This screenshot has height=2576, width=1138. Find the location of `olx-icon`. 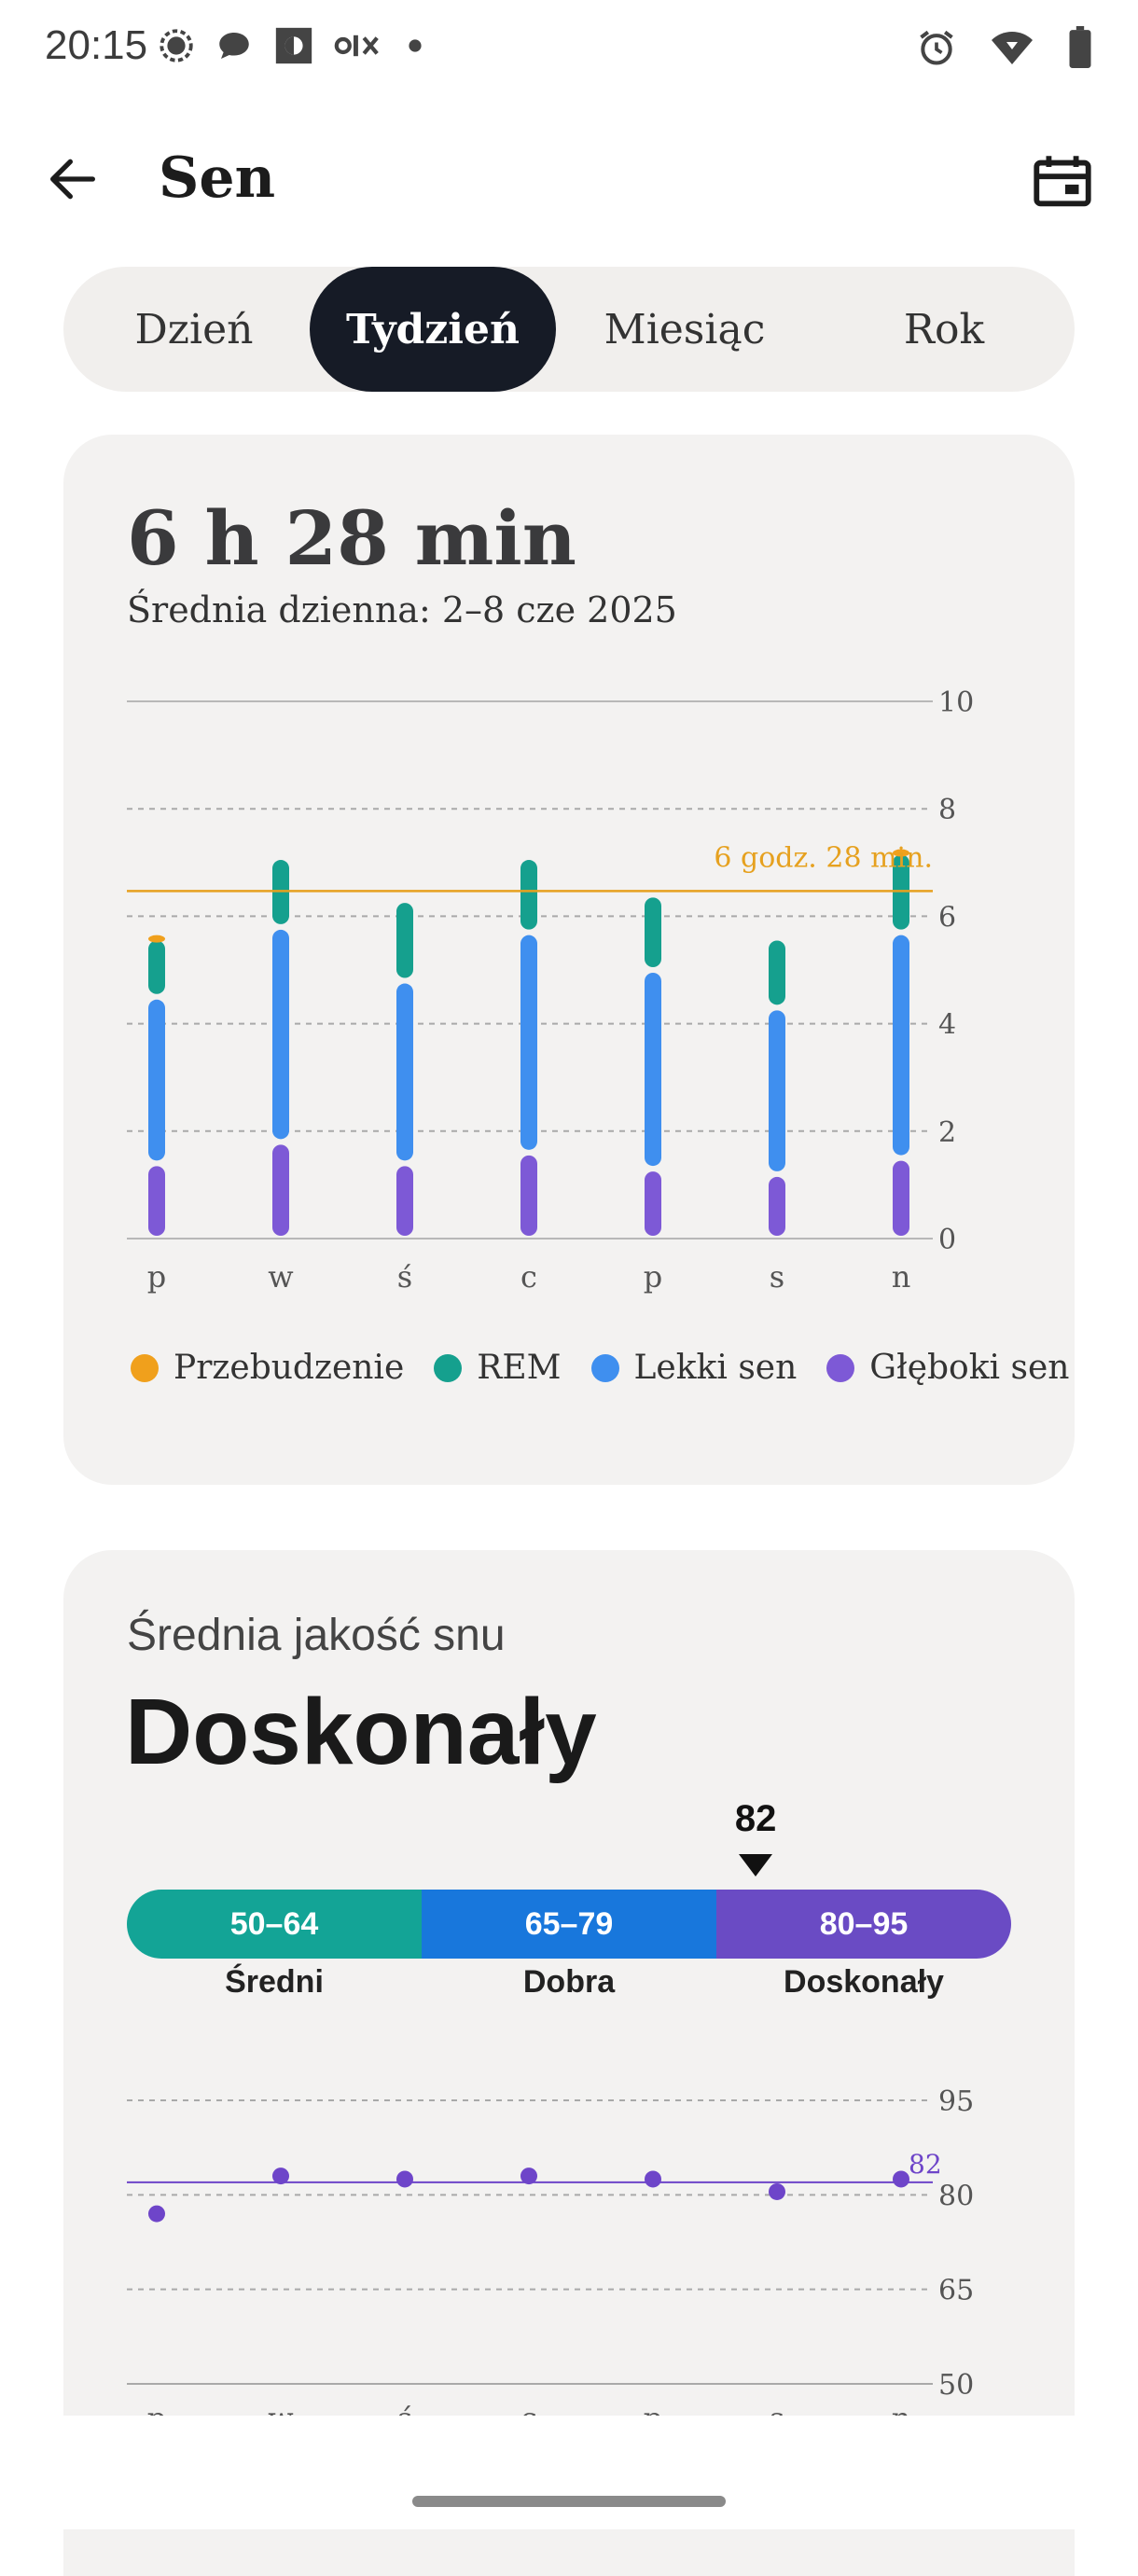

olx-icon is located at coordinates (356, 46).